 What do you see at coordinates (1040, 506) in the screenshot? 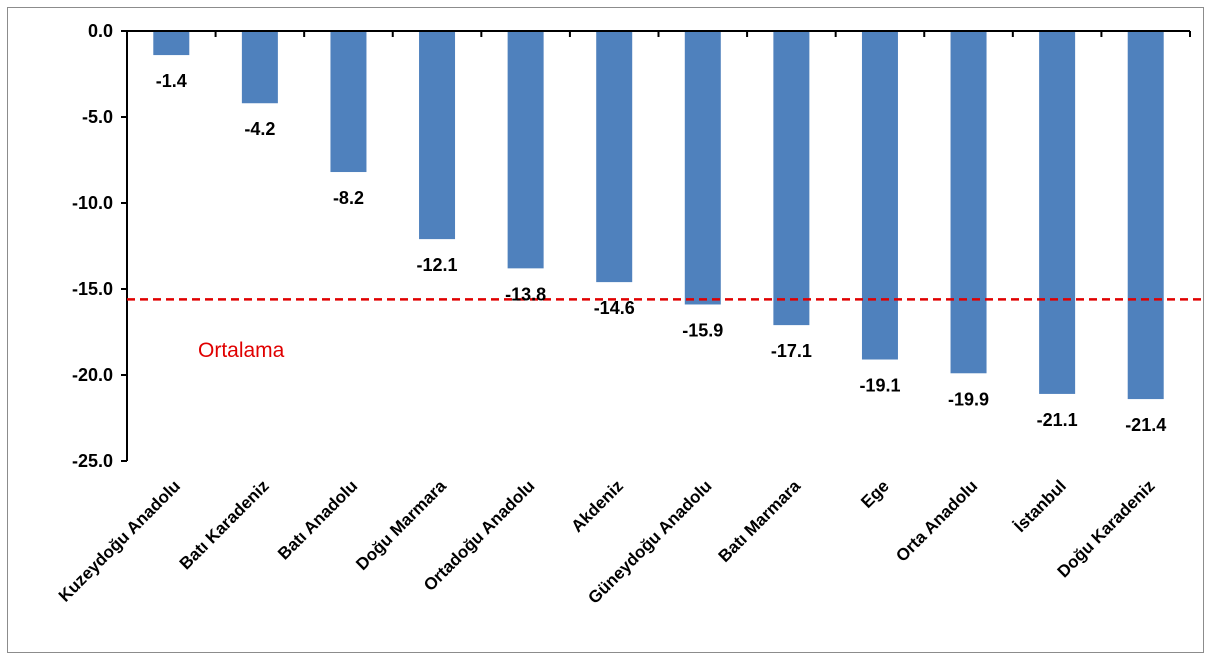
I see `category-label: İstanbul` at bounding box center [1040, 506].